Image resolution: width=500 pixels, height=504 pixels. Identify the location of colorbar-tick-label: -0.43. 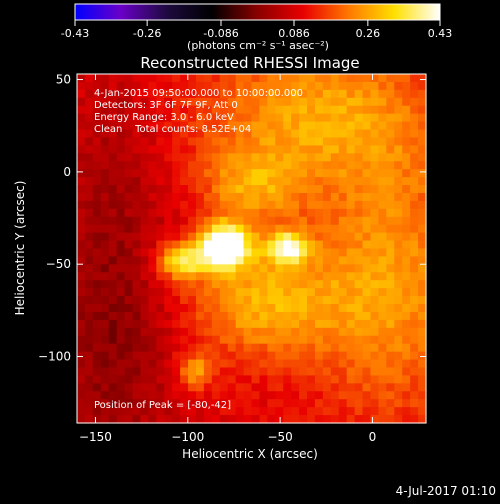
(75, 33).